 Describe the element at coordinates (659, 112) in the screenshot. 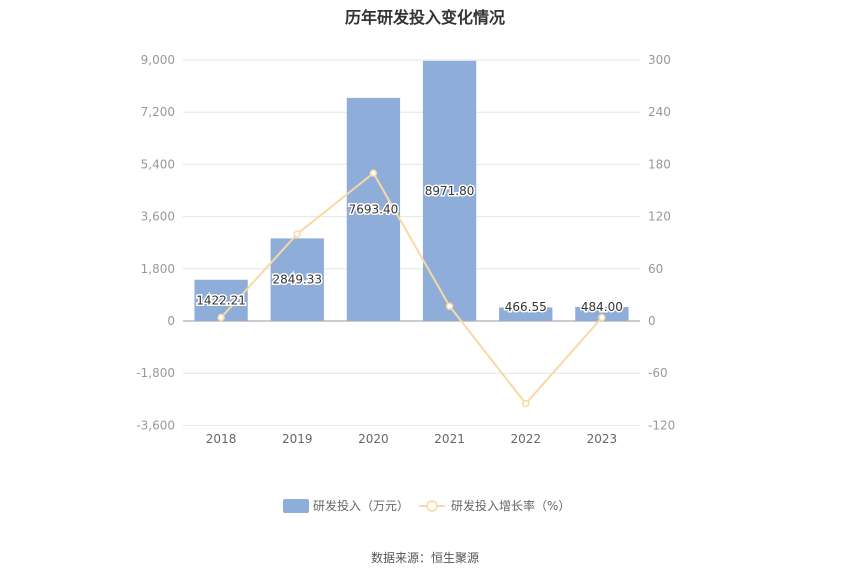

I see `right-axis-tick-label: 240` at that location.